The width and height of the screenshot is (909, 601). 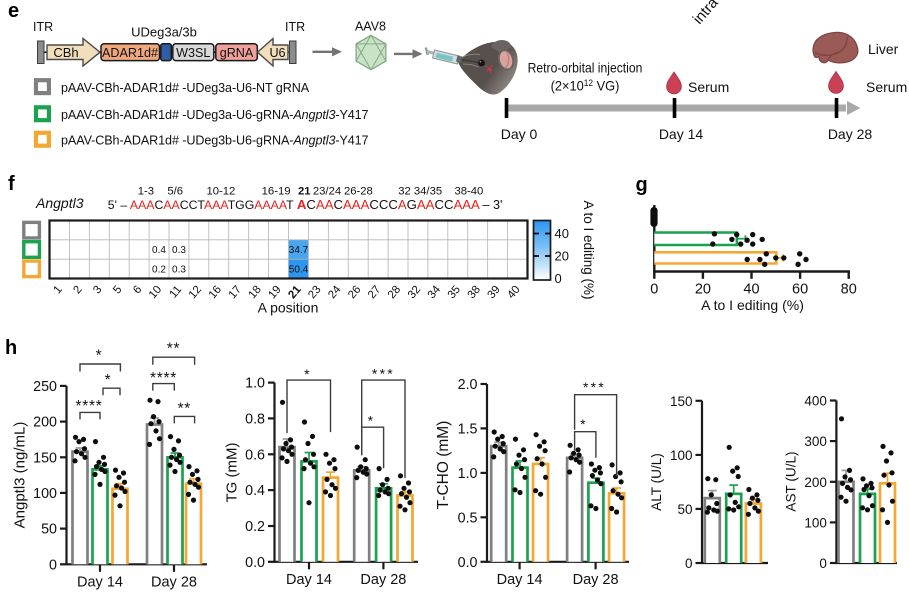 I want to click on svg-text: 34/35, so click(x=428, y=192).